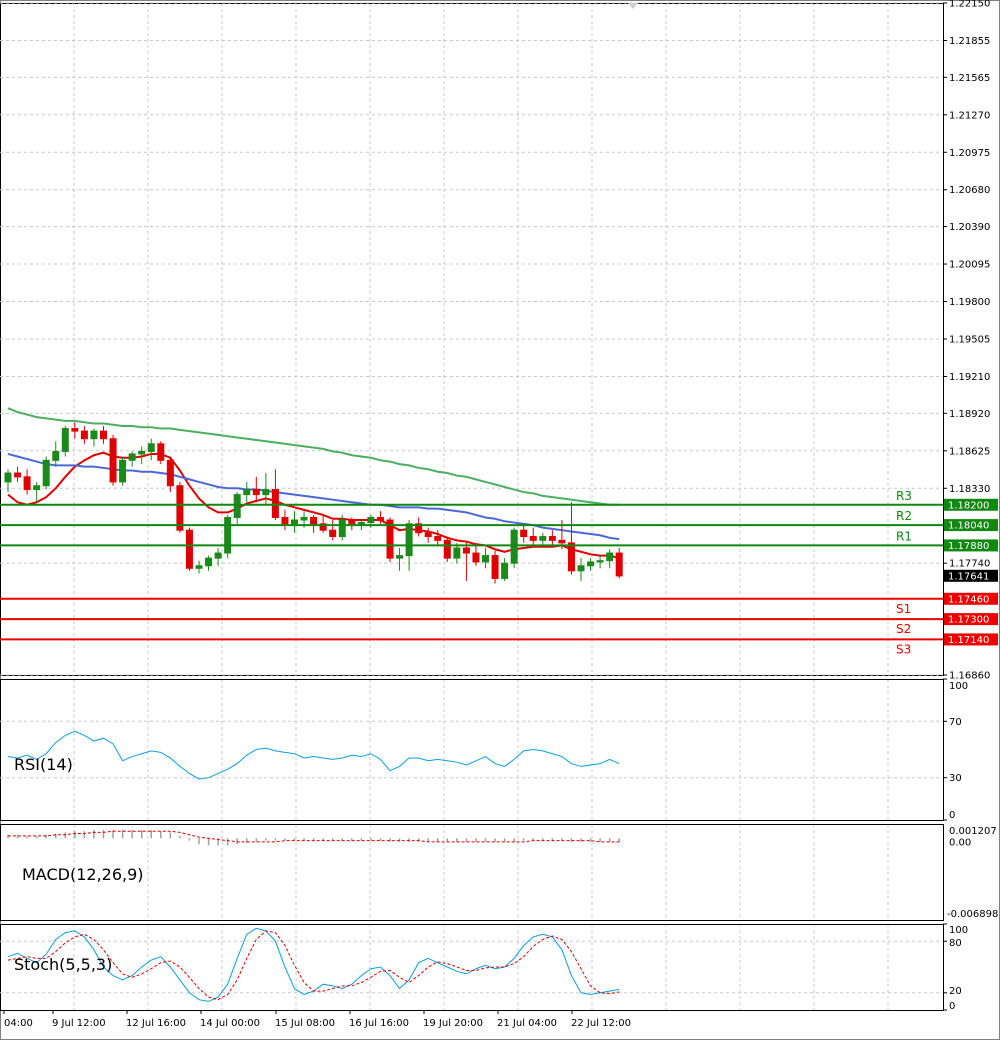  What do you see at coordinates (314, 836) in the screenshot?
I see `macd-signal-line` at bounding box center [314, 836].